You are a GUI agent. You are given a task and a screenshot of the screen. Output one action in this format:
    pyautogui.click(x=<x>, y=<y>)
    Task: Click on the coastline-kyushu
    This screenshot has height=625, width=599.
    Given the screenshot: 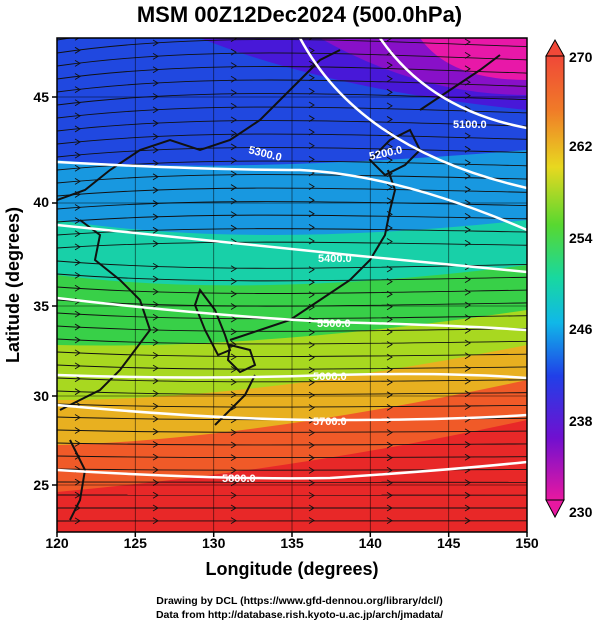 What is the action you would take?
    pyautogui.click(x=241, y=358)
    